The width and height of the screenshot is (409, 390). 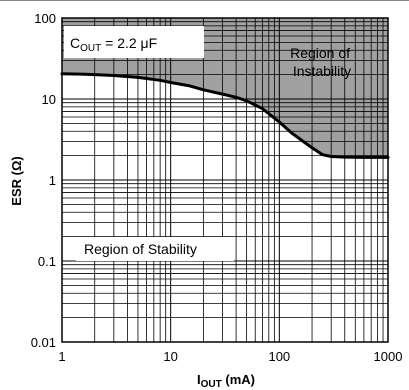 I want to click on stability-box, so click(x=155, y=249).